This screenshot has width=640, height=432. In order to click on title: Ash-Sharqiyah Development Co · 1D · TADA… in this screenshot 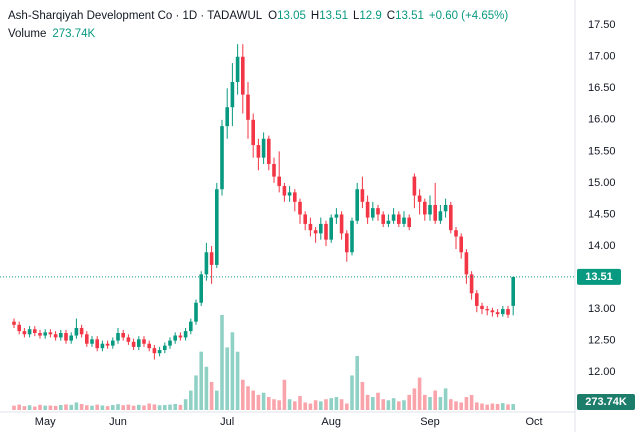, I will do `click(135, 16)`.